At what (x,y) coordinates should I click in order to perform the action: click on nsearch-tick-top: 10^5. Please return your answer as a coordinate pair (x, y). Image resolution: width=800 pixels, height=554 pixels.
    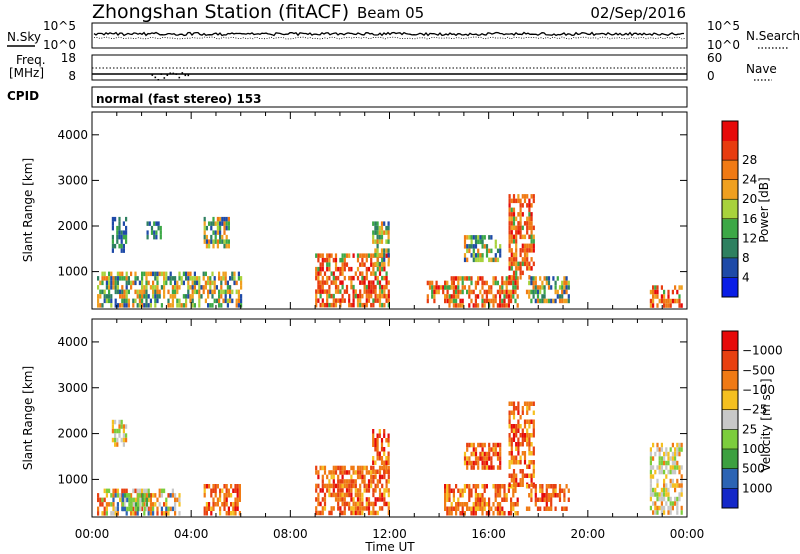
    Looking at the image, I should click on (723, 26).